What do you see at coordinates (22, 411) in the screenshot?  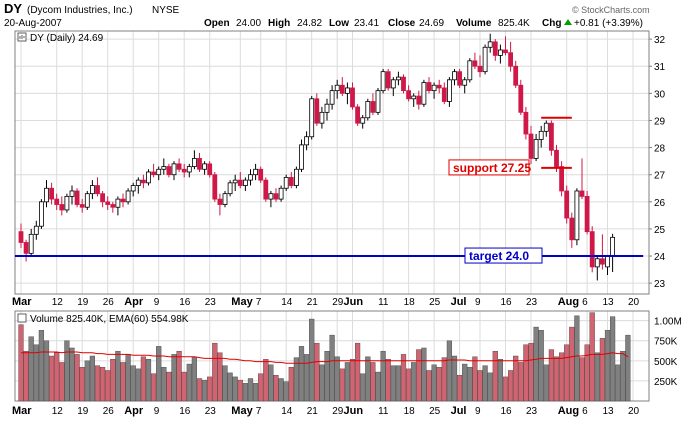 I see `volume-x-label: Mar` at bounding box center [22, 411].